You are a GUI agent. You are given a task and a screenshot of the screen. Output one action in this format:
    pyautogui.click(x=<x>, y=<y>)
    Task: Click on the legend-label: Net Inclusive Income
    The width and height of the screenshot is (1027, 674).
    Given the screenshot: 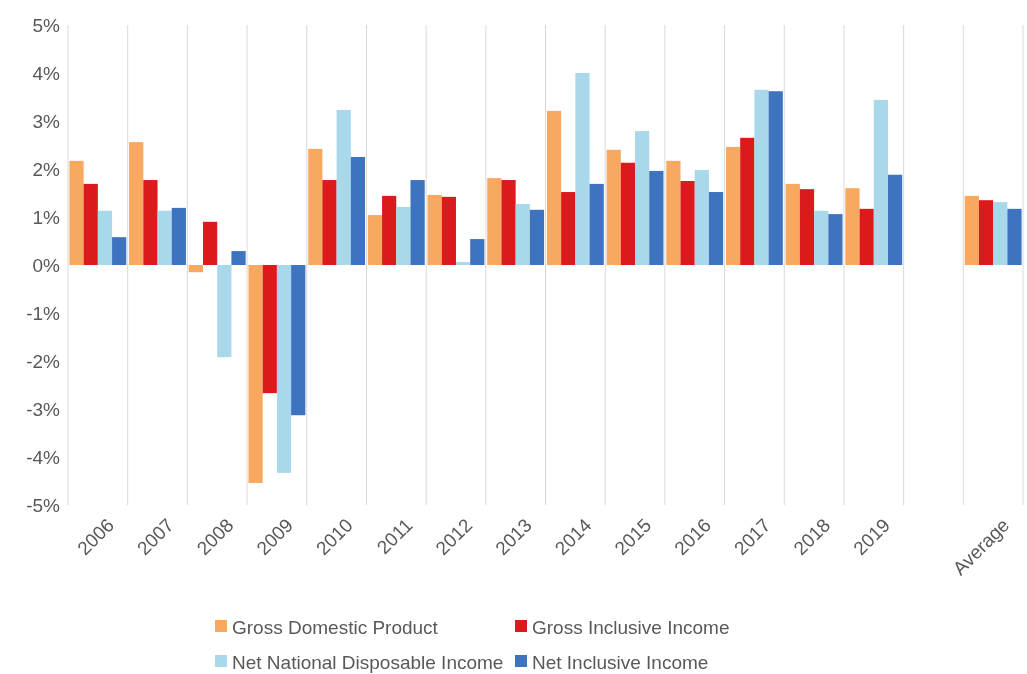 What is the action you would take?
    pyautogui.click(x=620, y=662)
    